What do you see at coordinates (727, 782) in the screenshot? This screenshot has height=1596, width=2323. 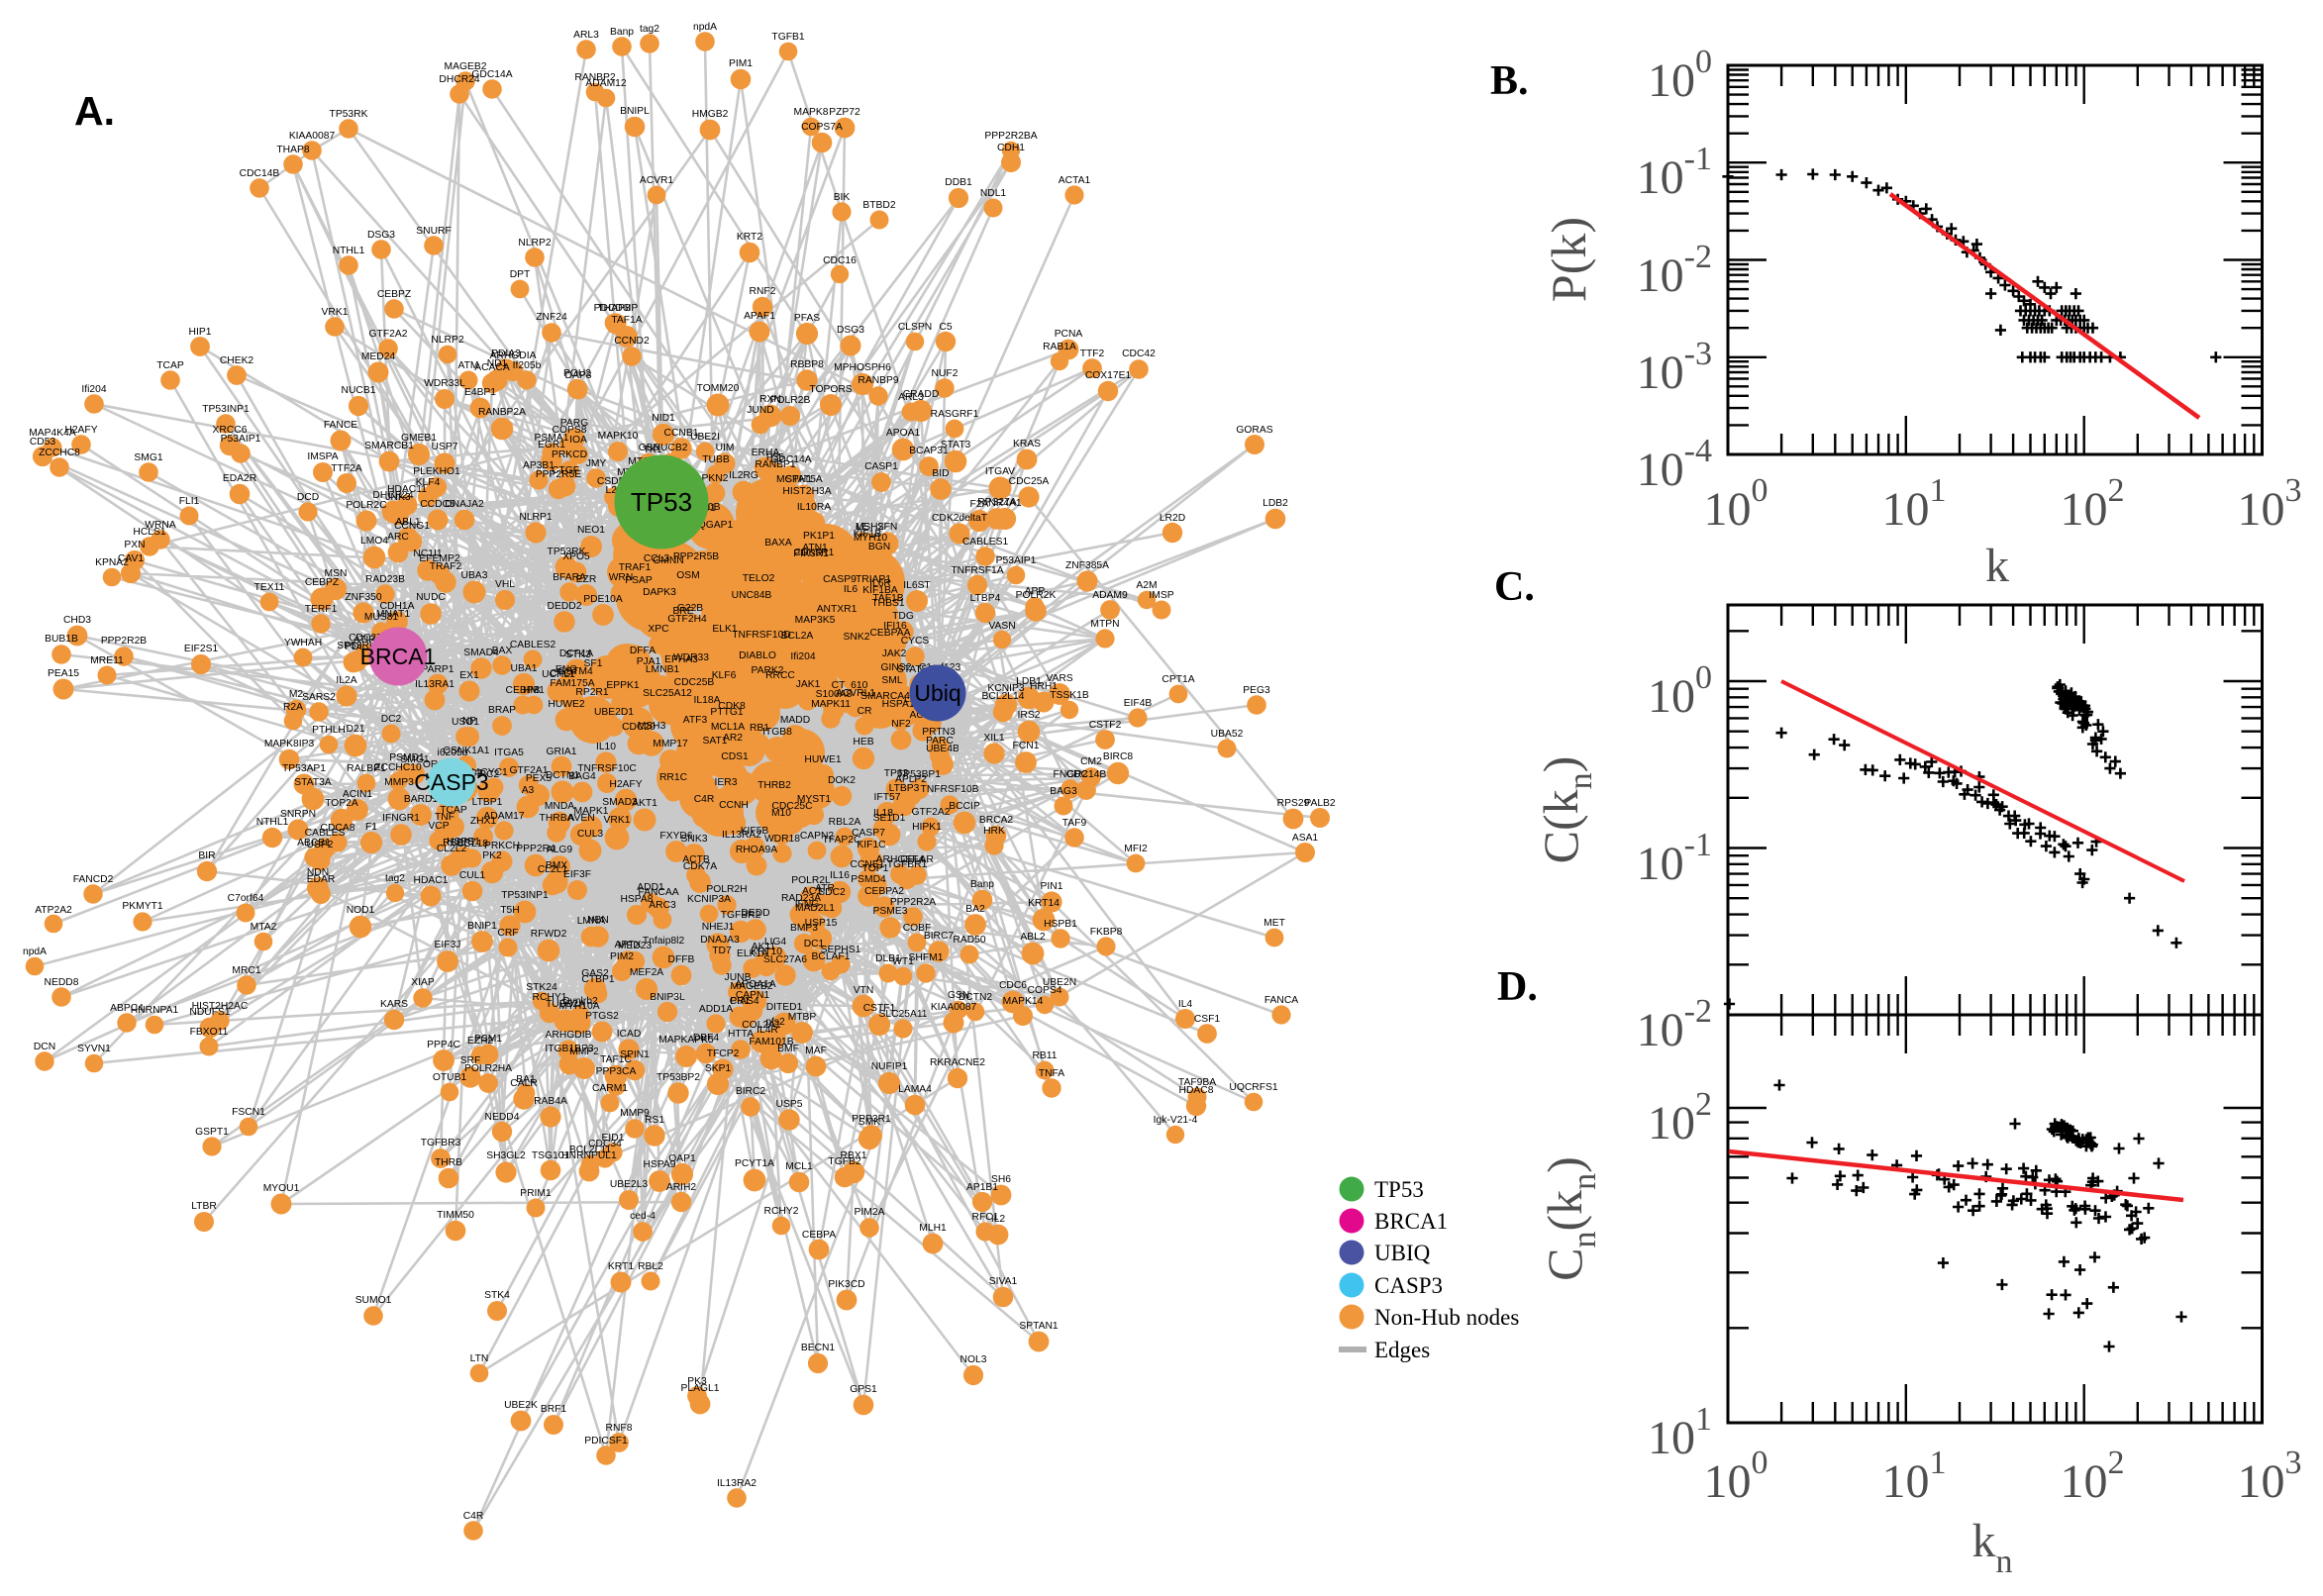 I see `svg-text: IER3` at bounding box center [727, 782].